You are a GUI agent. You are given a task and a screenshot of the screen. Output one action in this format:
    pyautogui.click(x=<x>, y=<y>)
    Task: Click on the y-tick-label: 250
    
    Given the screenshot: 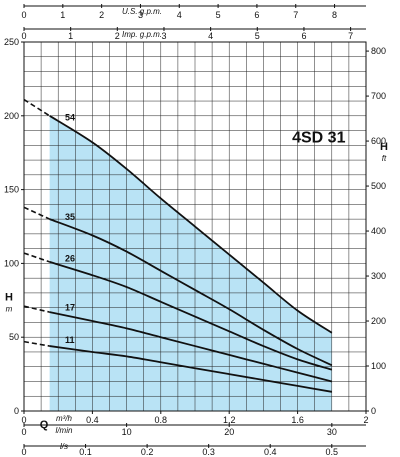 What is the action you would take?
    pyautogui.click(x=11, y=42)
    